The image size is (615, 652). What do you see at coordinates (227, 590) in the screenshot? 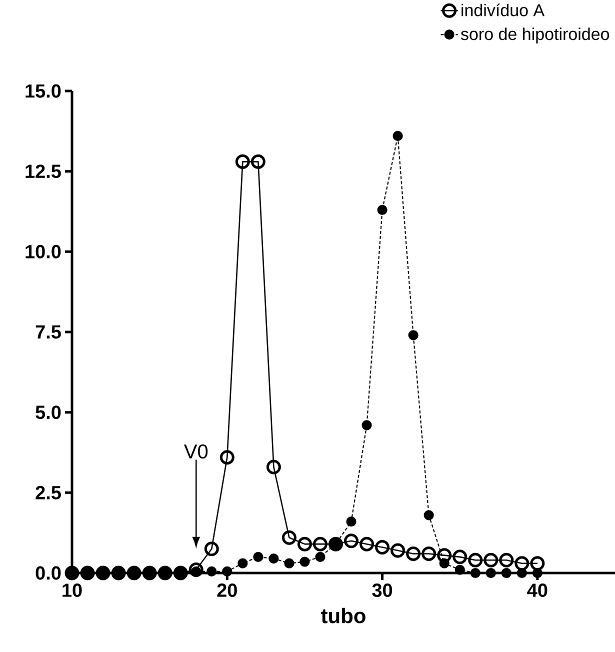
I see `x-tick-label: 20` at bounding box center [227, 590].